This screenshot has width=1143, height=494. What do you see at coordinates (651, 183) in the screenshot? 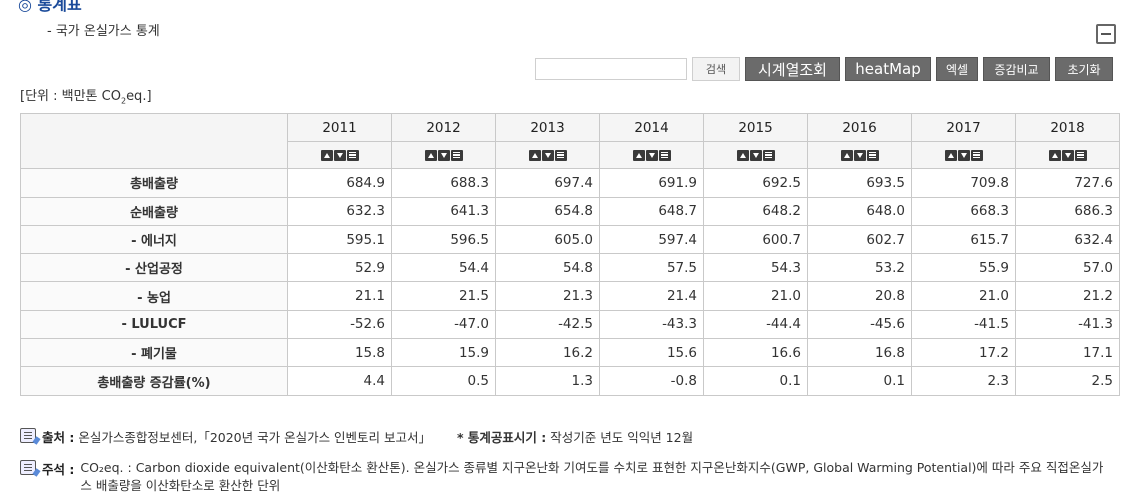
I see `table-cell: 691.9` at bounding box center [651, 183].